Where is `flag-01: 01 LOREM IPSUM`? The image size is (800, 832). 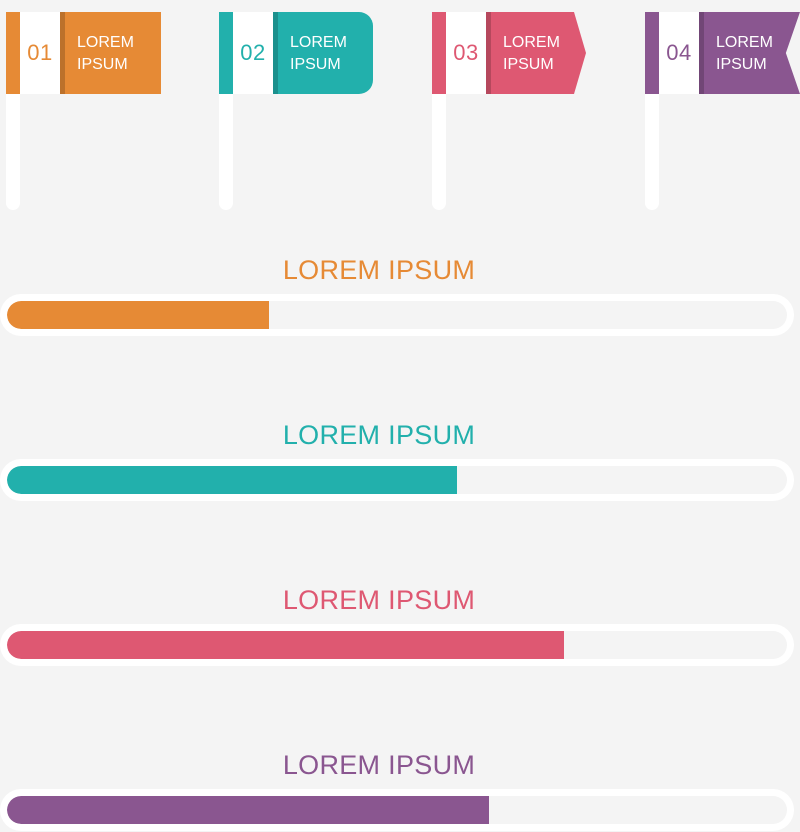 flag-01: 01 LOREM IPSUM is located at coordinates (84, 112).